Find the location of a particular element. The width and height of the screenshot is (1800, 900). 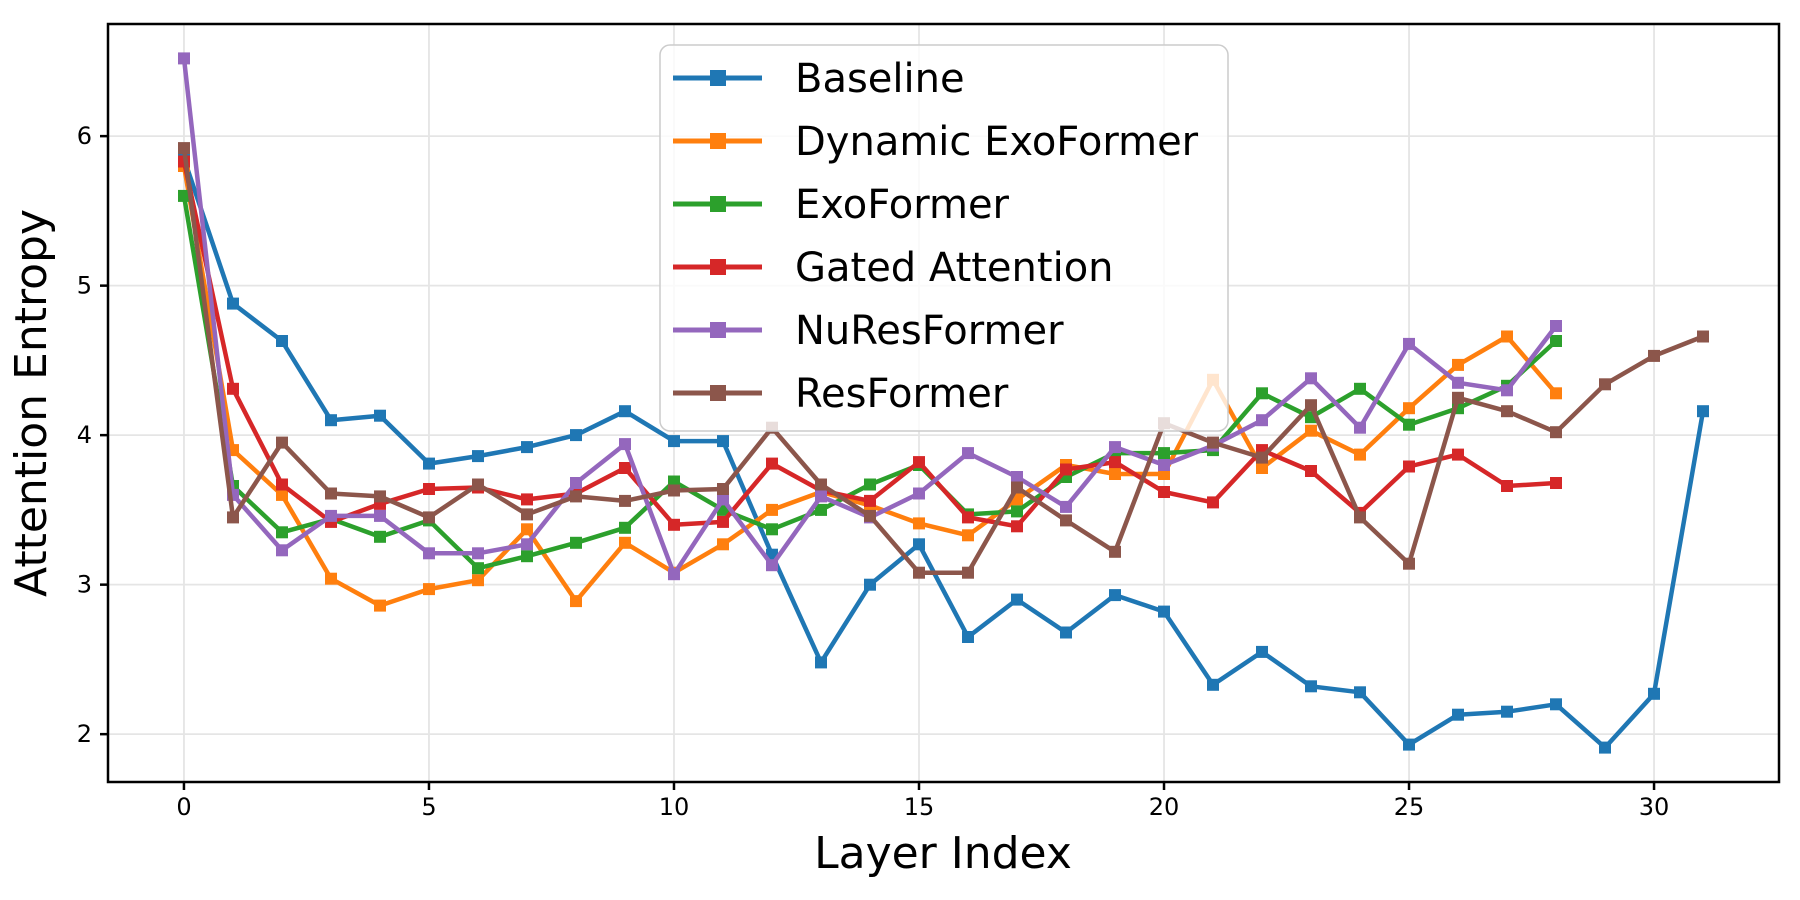

legend-entry-baseline: Baseline is located at coordinates (819, 79).